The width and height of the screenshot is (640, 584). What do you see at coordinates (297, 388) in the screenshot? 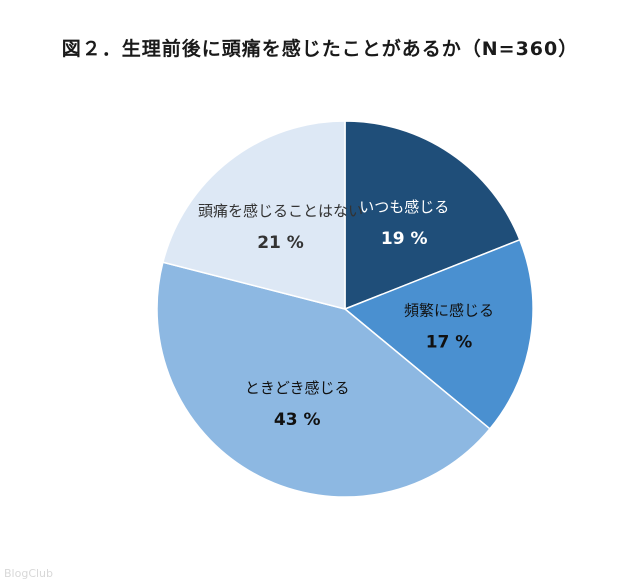
I see `slice-label-2: ときどき感じる` at bounding box center [297, 388].